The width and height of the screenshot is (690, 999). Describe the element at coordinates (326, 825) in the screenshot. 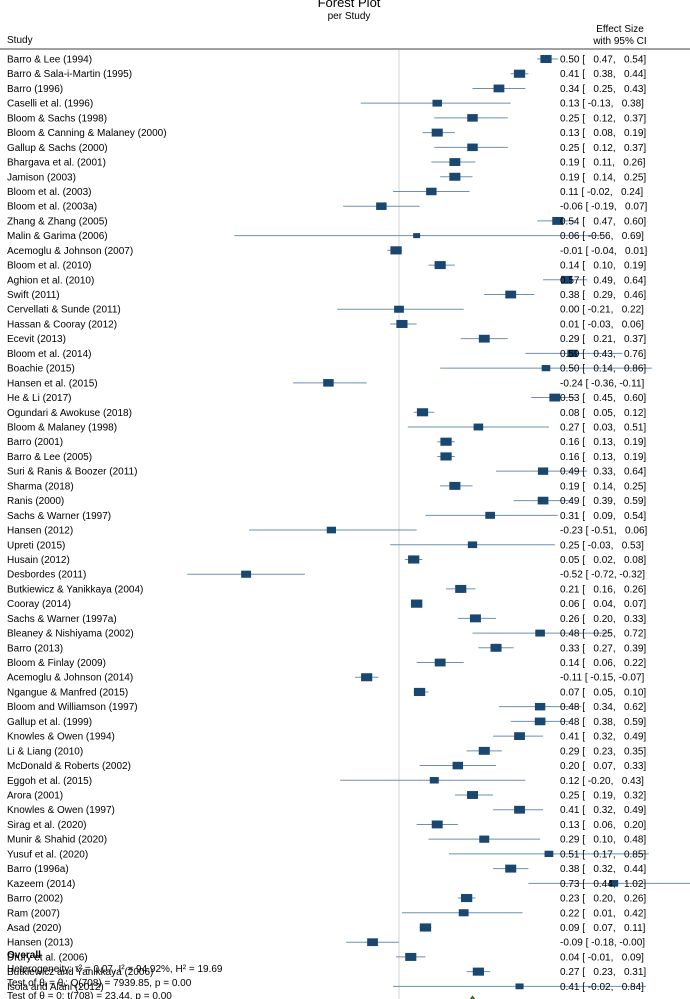

I see `study-row: Sirag et al. (2020) 0.13 [ 0.06, 0.20]` at that location.